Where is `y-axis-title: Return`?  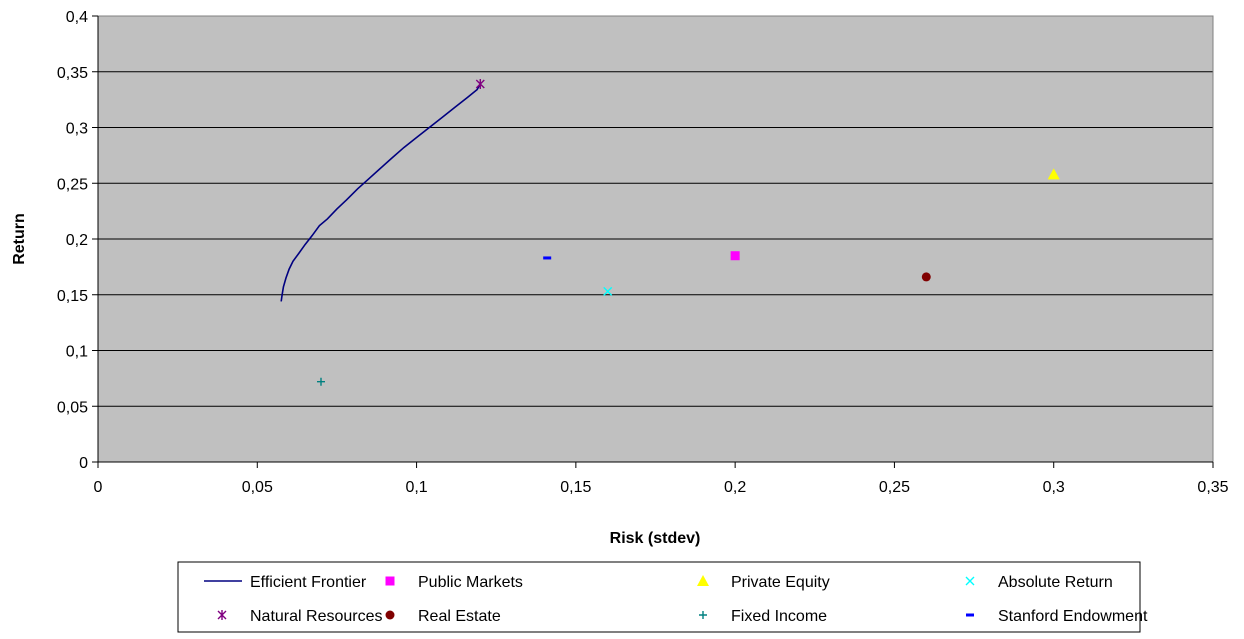
y-axis-title: Return is located at coordinates (19, 239).